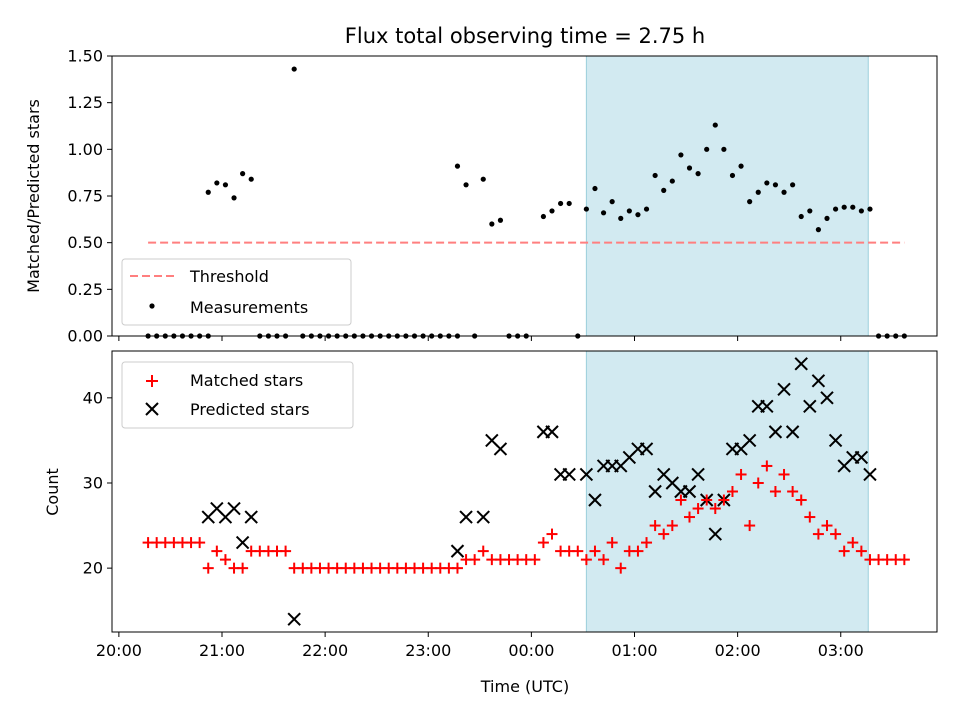 The width and height of the screenshot is (960, 720). I want to click on top-y-label: Matched/Predicted stars, so click(33, 196).